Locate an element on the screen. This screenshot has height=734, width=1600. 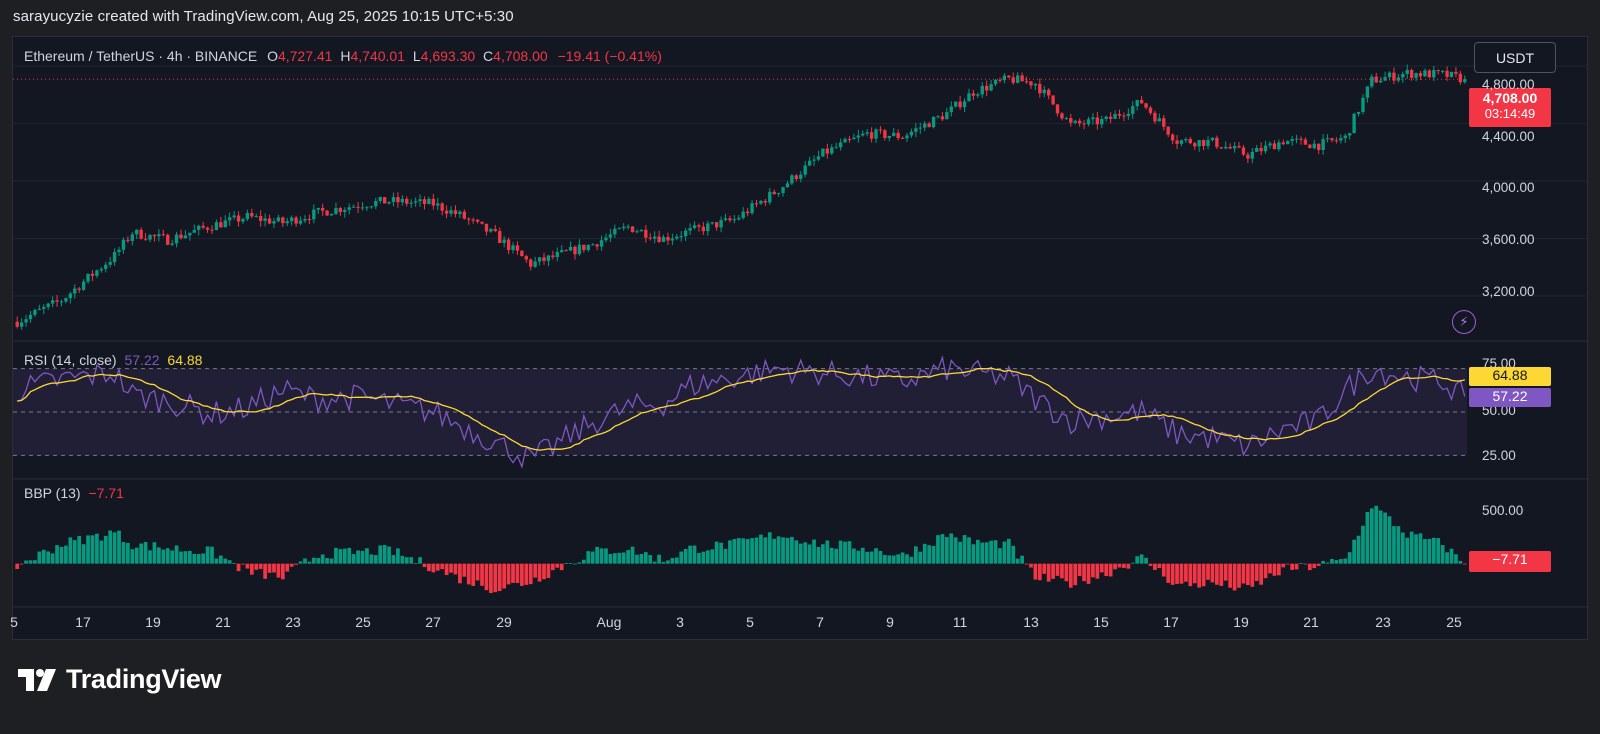
time-axis-label: 5 is located at coordinates (14, 622).